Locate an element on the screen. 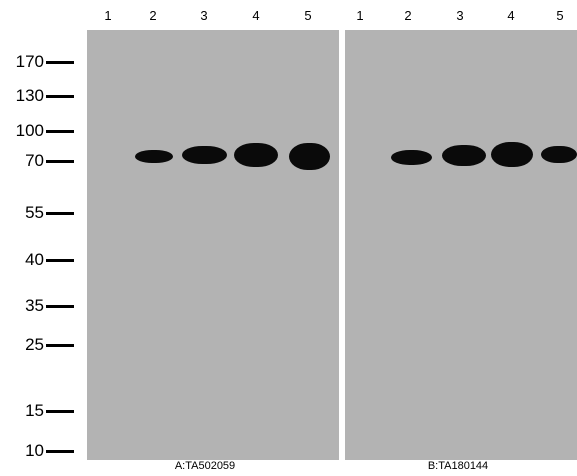 The height and width of the screenshot is (476, 577). marker-label-100: 100 is located at coordinates (29, 130).